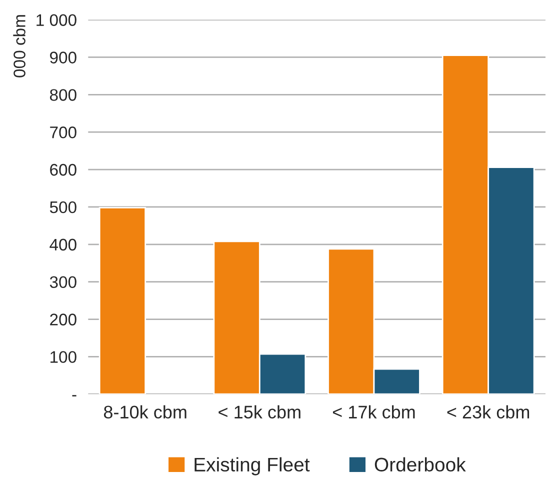 This screenshot has height=483, width=551. Describe the element at coordinates (63, 132) in the screenshot. I see `y-tick-label: 700` at that location.